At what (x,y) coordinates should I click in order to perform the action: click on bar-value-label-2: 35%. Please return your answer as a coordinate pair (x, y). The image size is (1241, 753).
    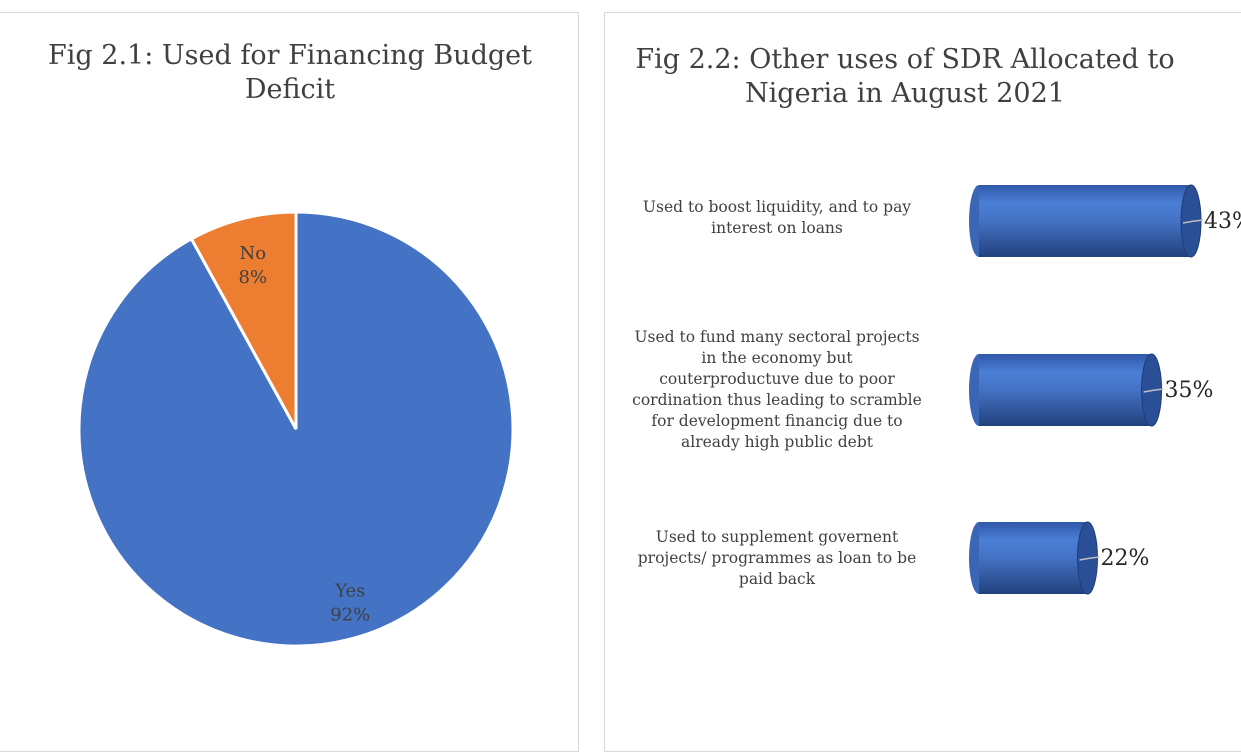
    Looking at the image, I should click on (1189, 390).